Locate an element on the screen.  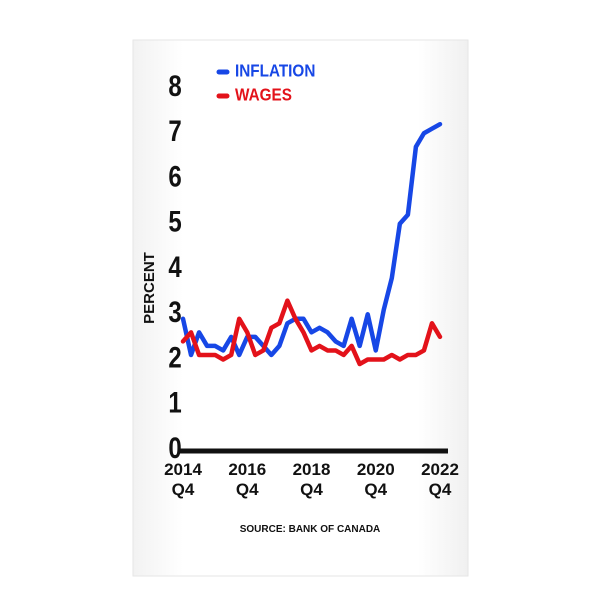
x-tick-label: 2022 Q4 is located at coordinates (440, 479).